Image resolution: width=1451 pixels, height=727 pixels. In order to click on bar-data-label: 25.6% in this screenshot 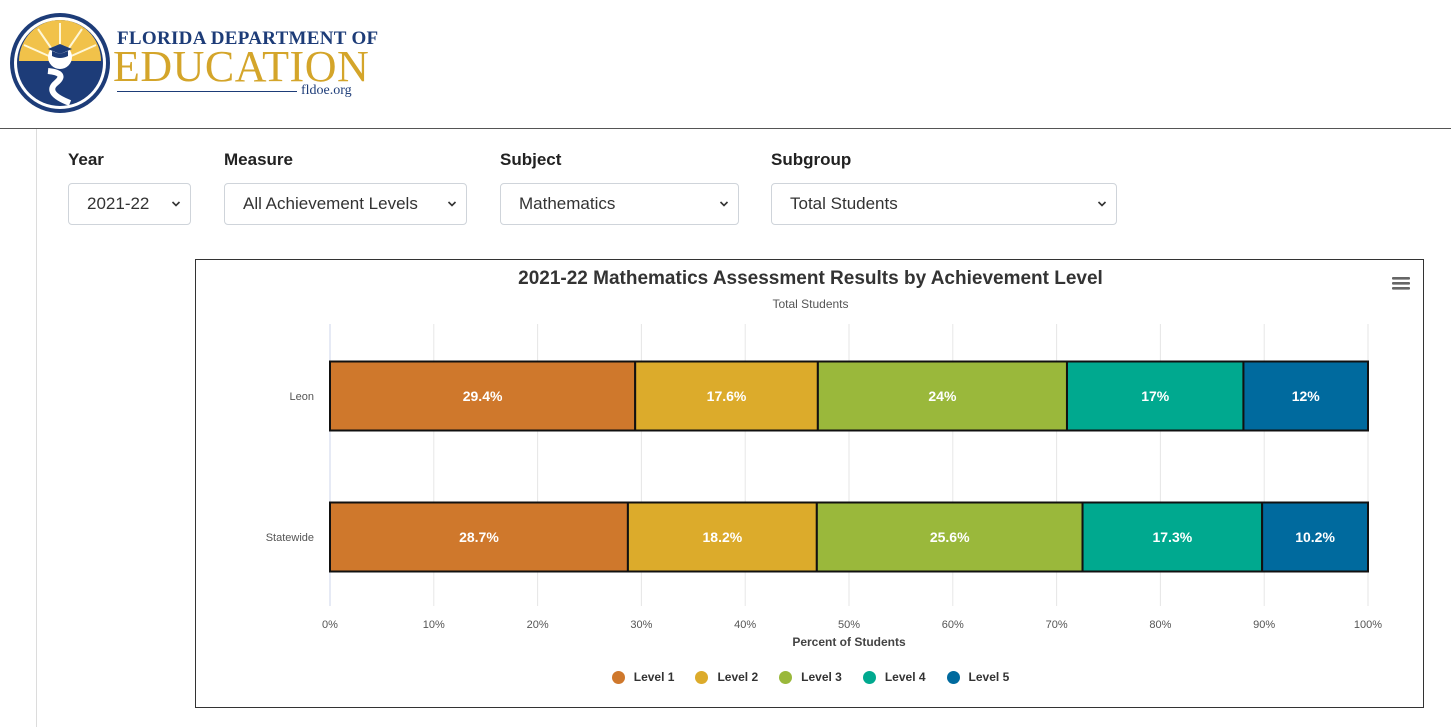, I will do `click(950, 537)`.